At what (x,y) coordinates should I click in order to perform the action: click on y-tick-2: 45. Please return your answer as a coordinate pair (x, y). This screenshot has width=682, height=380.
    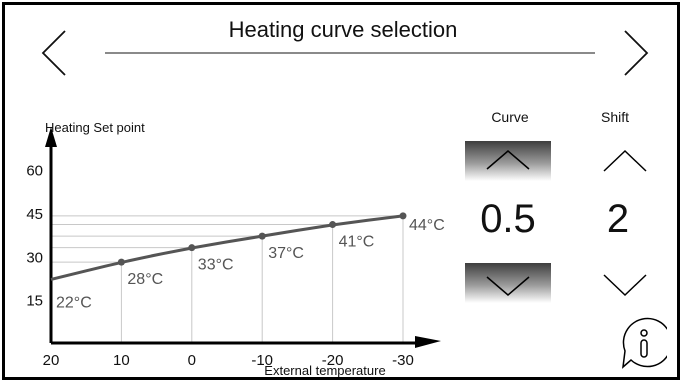
    Looking at the image, I should click on (34, 214).